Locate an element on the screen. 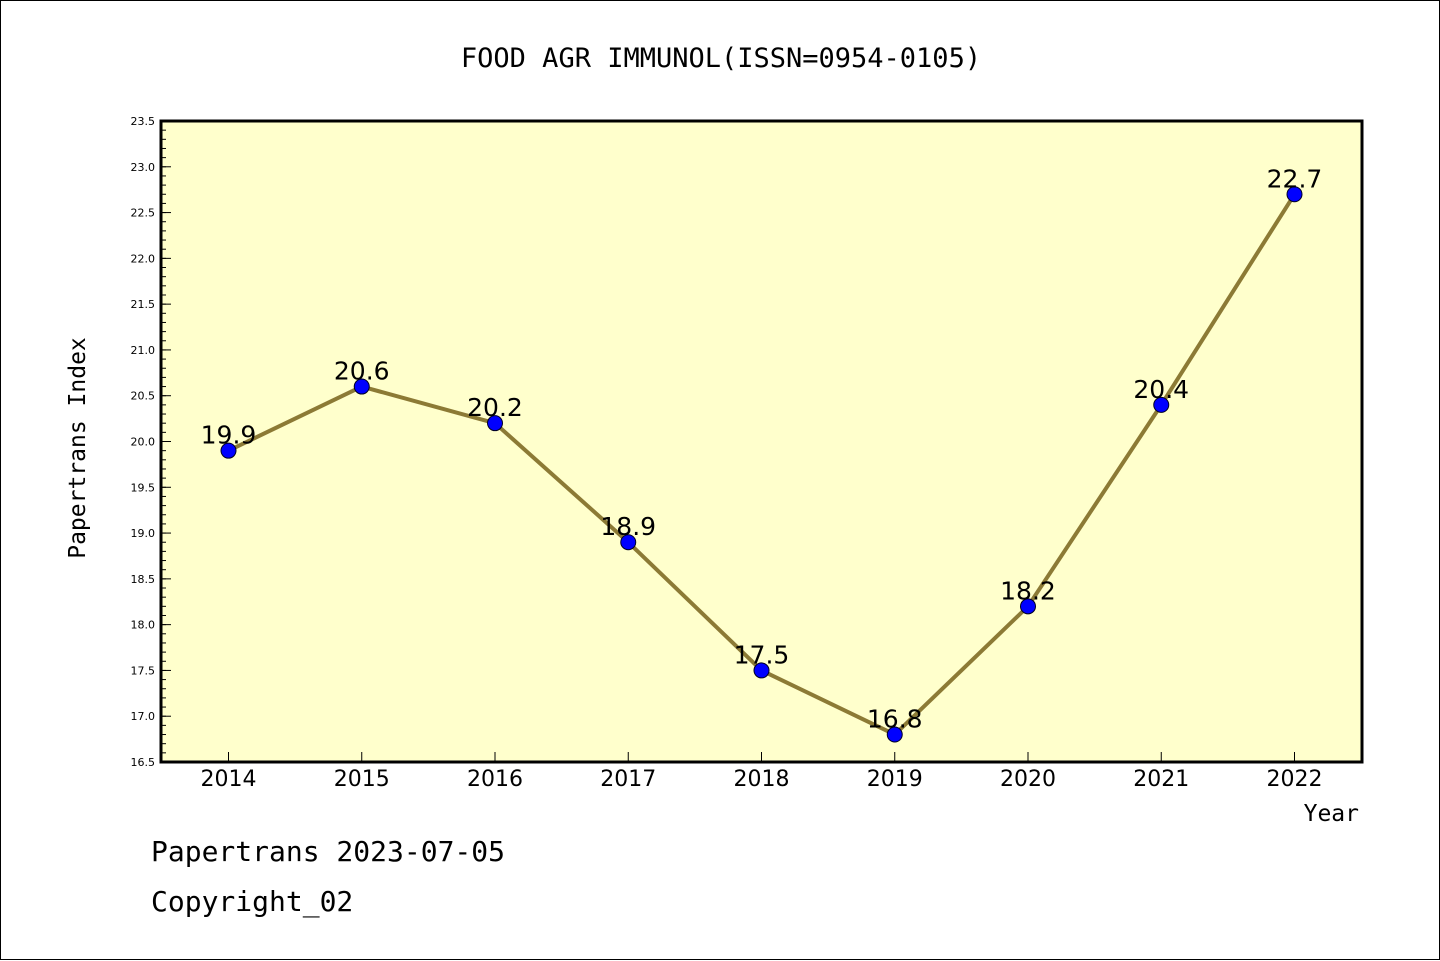 This screenshot has height=961, width=1440. y-tick-label: 19.5 is located at coordinates (143, 487).